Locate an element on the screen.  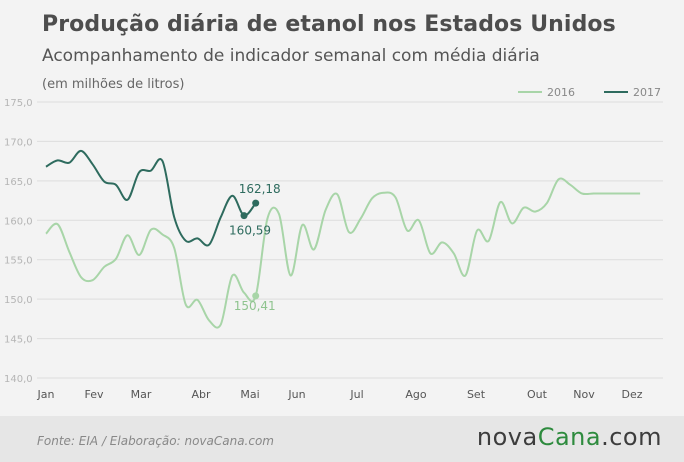
y-axis: 140,0 145,0 150,0 155,0 160,0 165,0 170,0 175,0 is located at coordinates (18, 241).